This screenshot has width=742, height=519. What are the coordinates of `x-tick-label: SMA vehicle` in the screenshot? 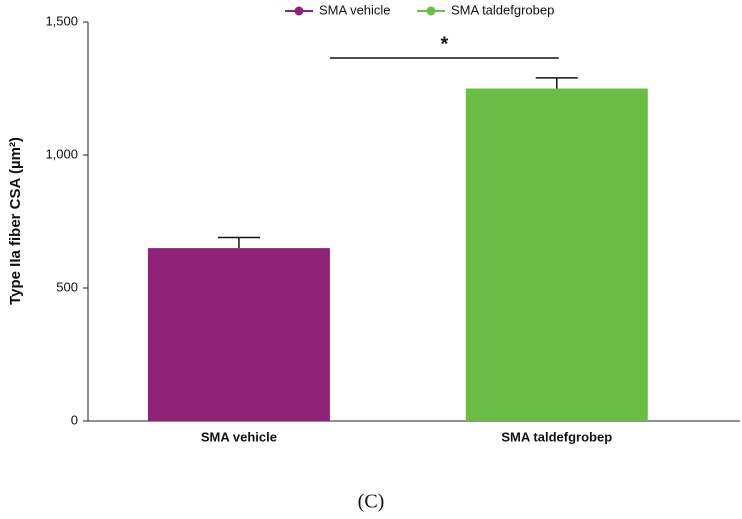 It's located at (239, 436).